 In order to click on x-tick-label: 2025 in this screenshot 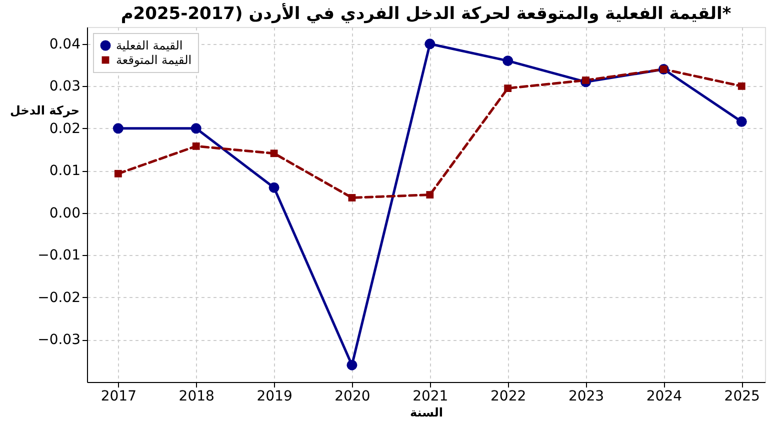, I will do `click(742, 396)`.